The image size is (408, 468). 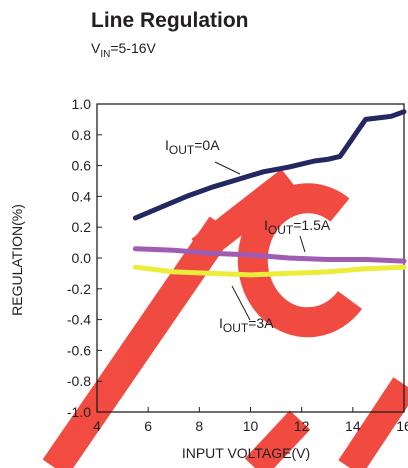 What do you see at coordinates (82, 104) in the screenshot?
I see `y-tick-label: 1.0` at bounding box center [82, 104].